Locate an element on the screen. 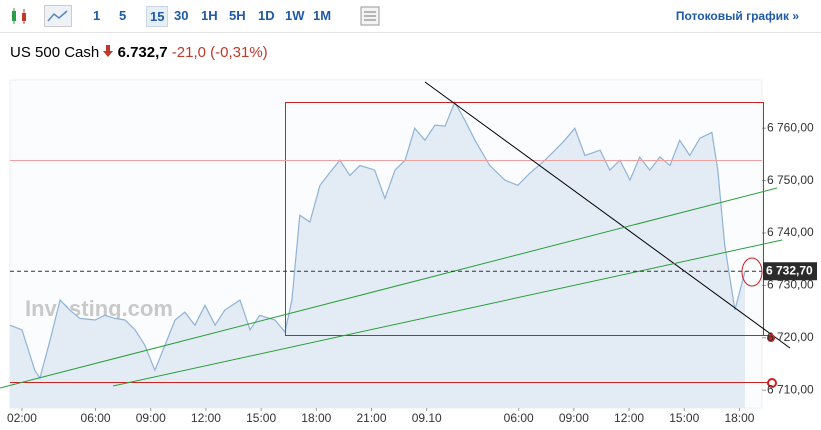 The height and width of the screenshot is (430, 821). y-tick-label: 6 740,00 is located at coordinates (790, 232).